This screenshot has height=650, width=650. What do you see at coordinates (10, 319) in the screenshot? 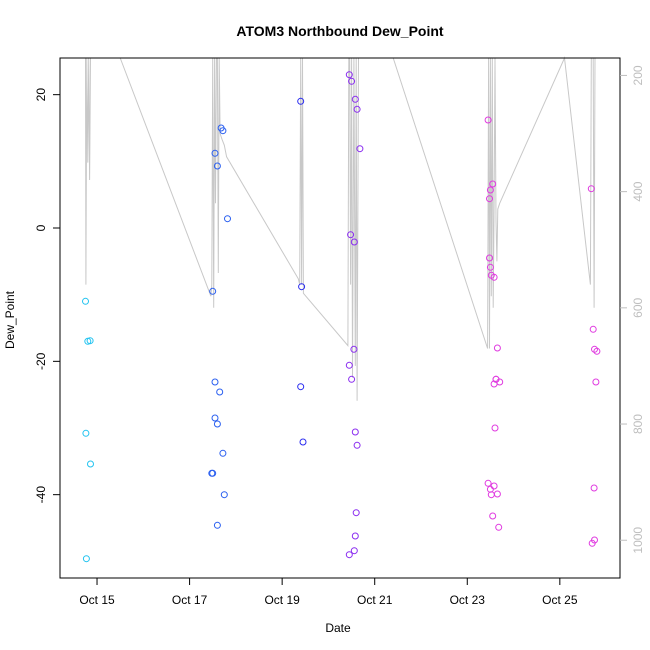
I see `y-axis-label: Dew_Point` at bounding box center [10, 319].